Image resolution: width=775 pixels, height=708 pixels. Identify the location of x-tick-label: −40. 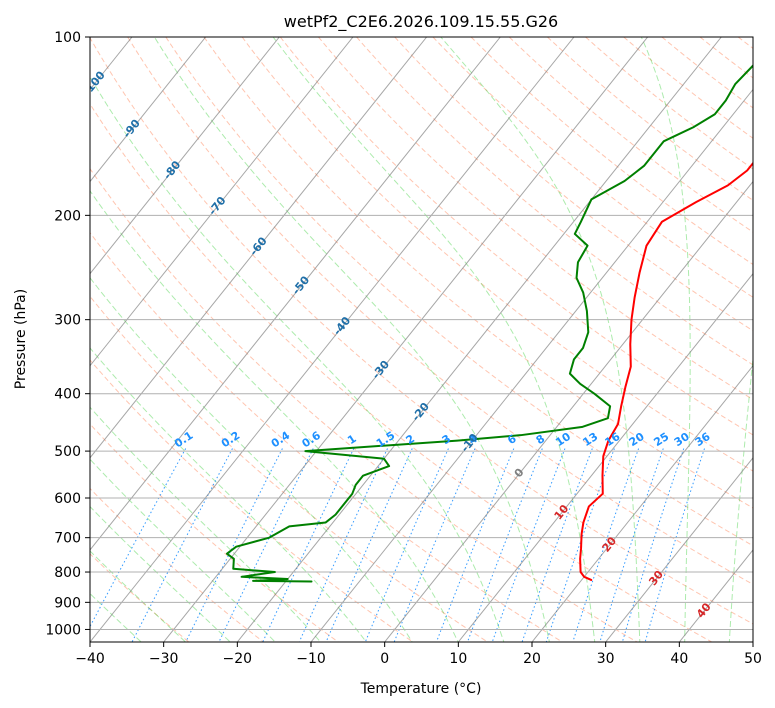
(90, 659).